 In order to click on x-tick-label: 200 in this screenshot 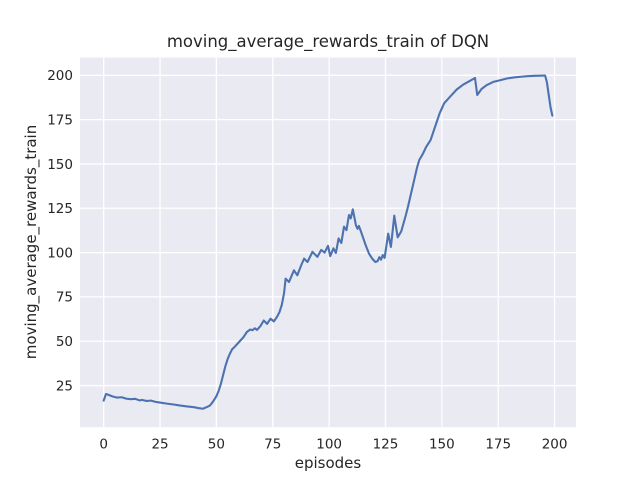, I will do `click(555, 445)`.